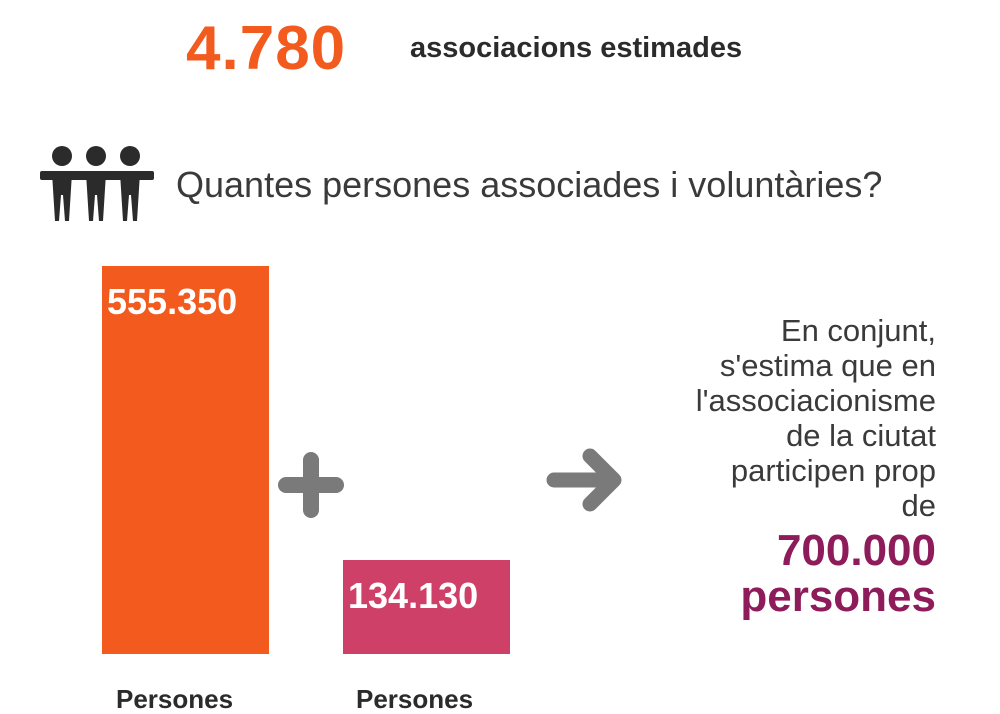 Image resolution: width=1000 pixels, height=714 pixels. What do you see at coordinates (861, 435) in the screenshot?
I see `summary-line: de la ciutat` at bounding box center [861, 435].